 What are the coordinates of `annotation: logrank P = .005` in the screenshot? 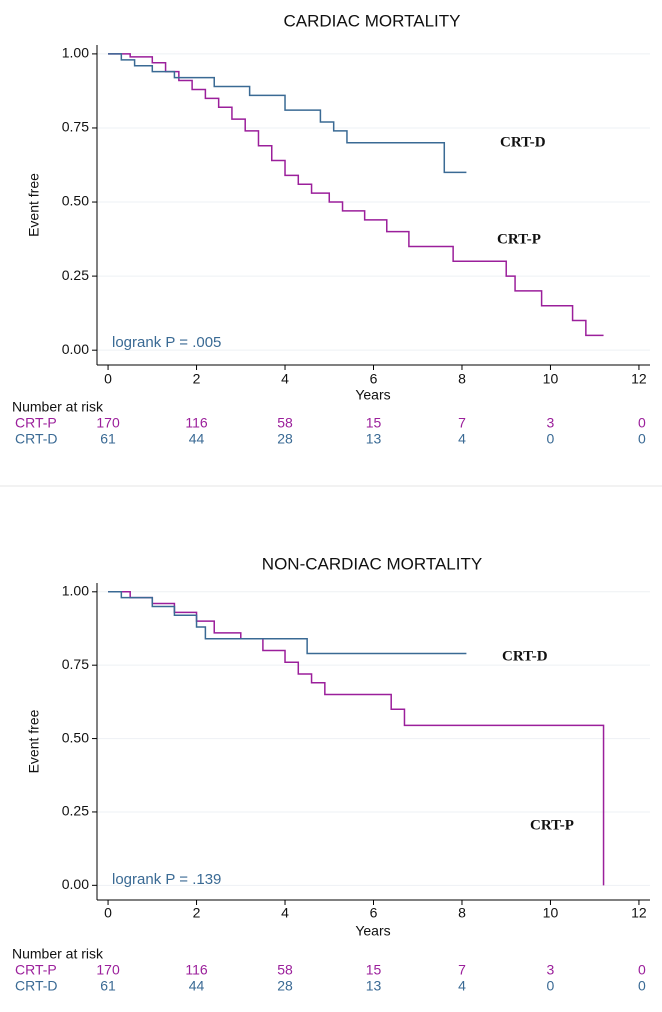 It's located at (166, 342).